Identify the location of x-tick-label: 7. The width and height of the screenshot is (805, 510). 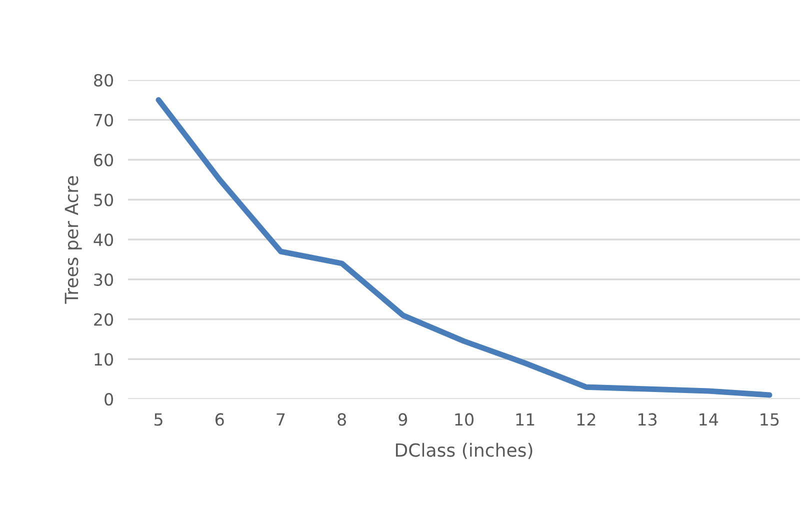
(280, 419).